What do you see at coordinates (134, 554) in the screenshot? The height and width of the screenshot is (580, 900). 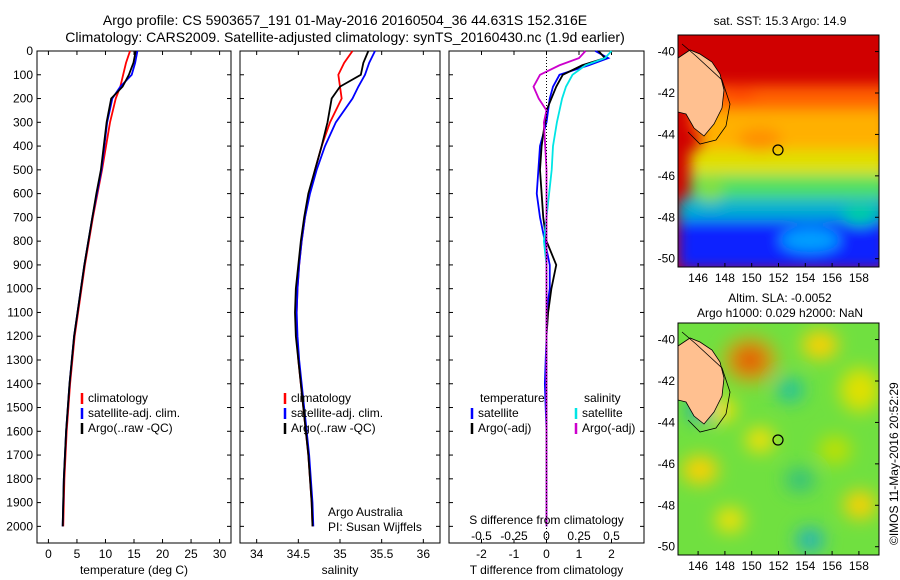 I see `x-tick-label: 15` at bounding box center [134, 554].